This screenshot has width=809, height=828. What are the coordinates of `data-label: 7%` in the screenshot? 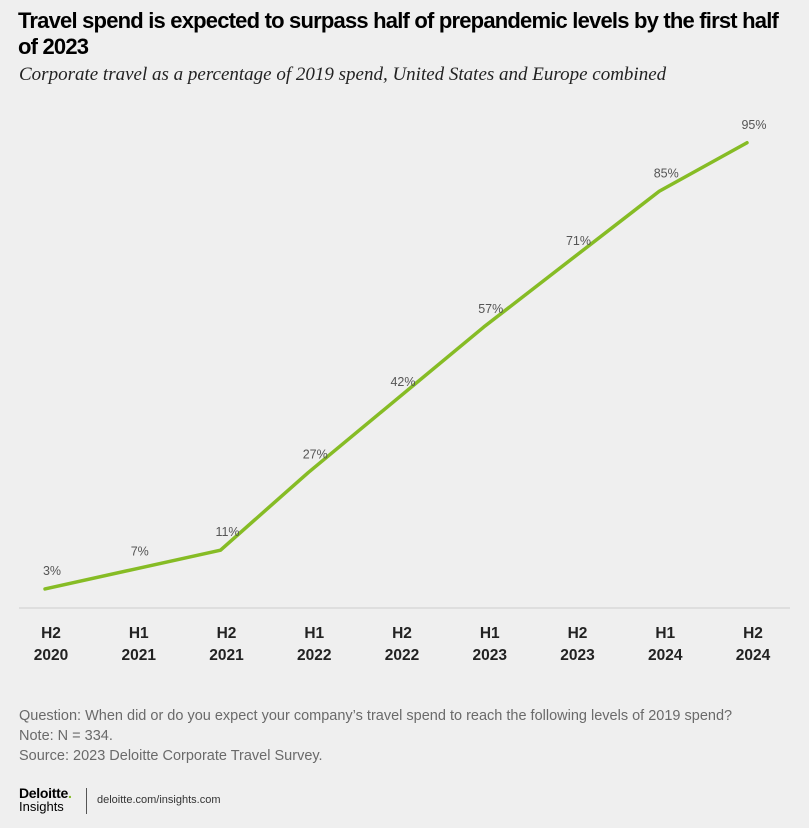 It's located at (140, 552).